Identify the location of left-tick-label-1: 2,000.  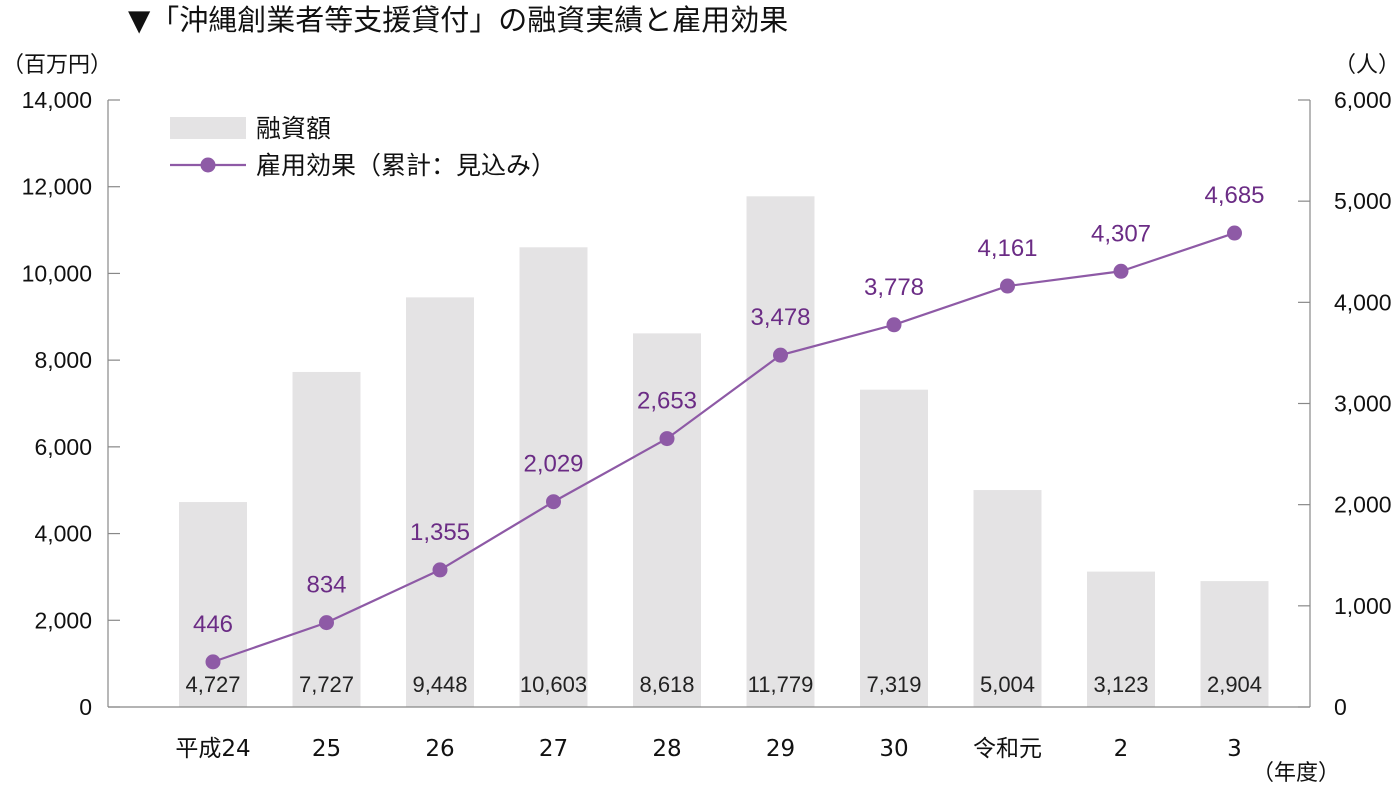
(63, 620).